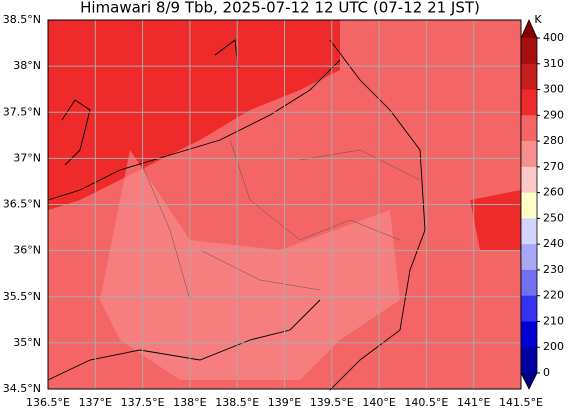 Image resolution: width=571 pixels, height=413 pixels. I want to click on colorbar-label: 310, so click(553, 63).